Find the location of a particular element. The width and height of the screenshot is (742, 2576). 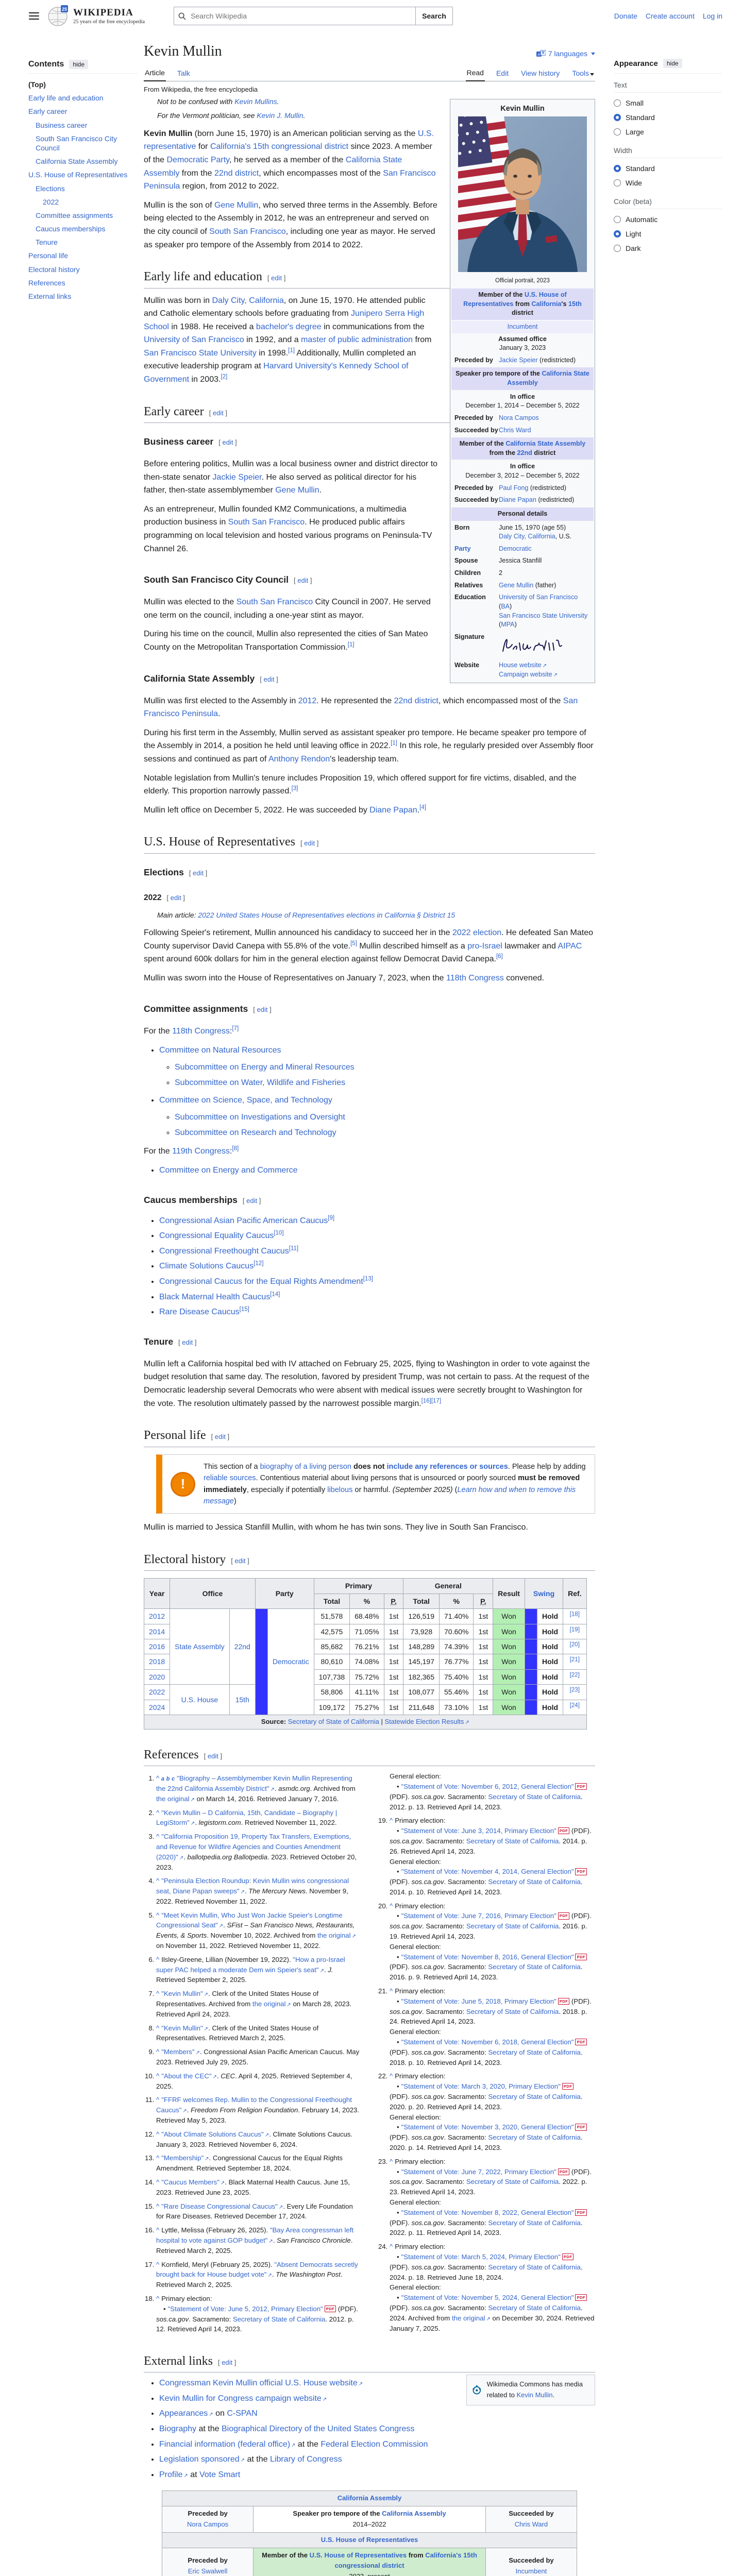

wiki-link: Gene Mullin is located at coordinates (236, 205).